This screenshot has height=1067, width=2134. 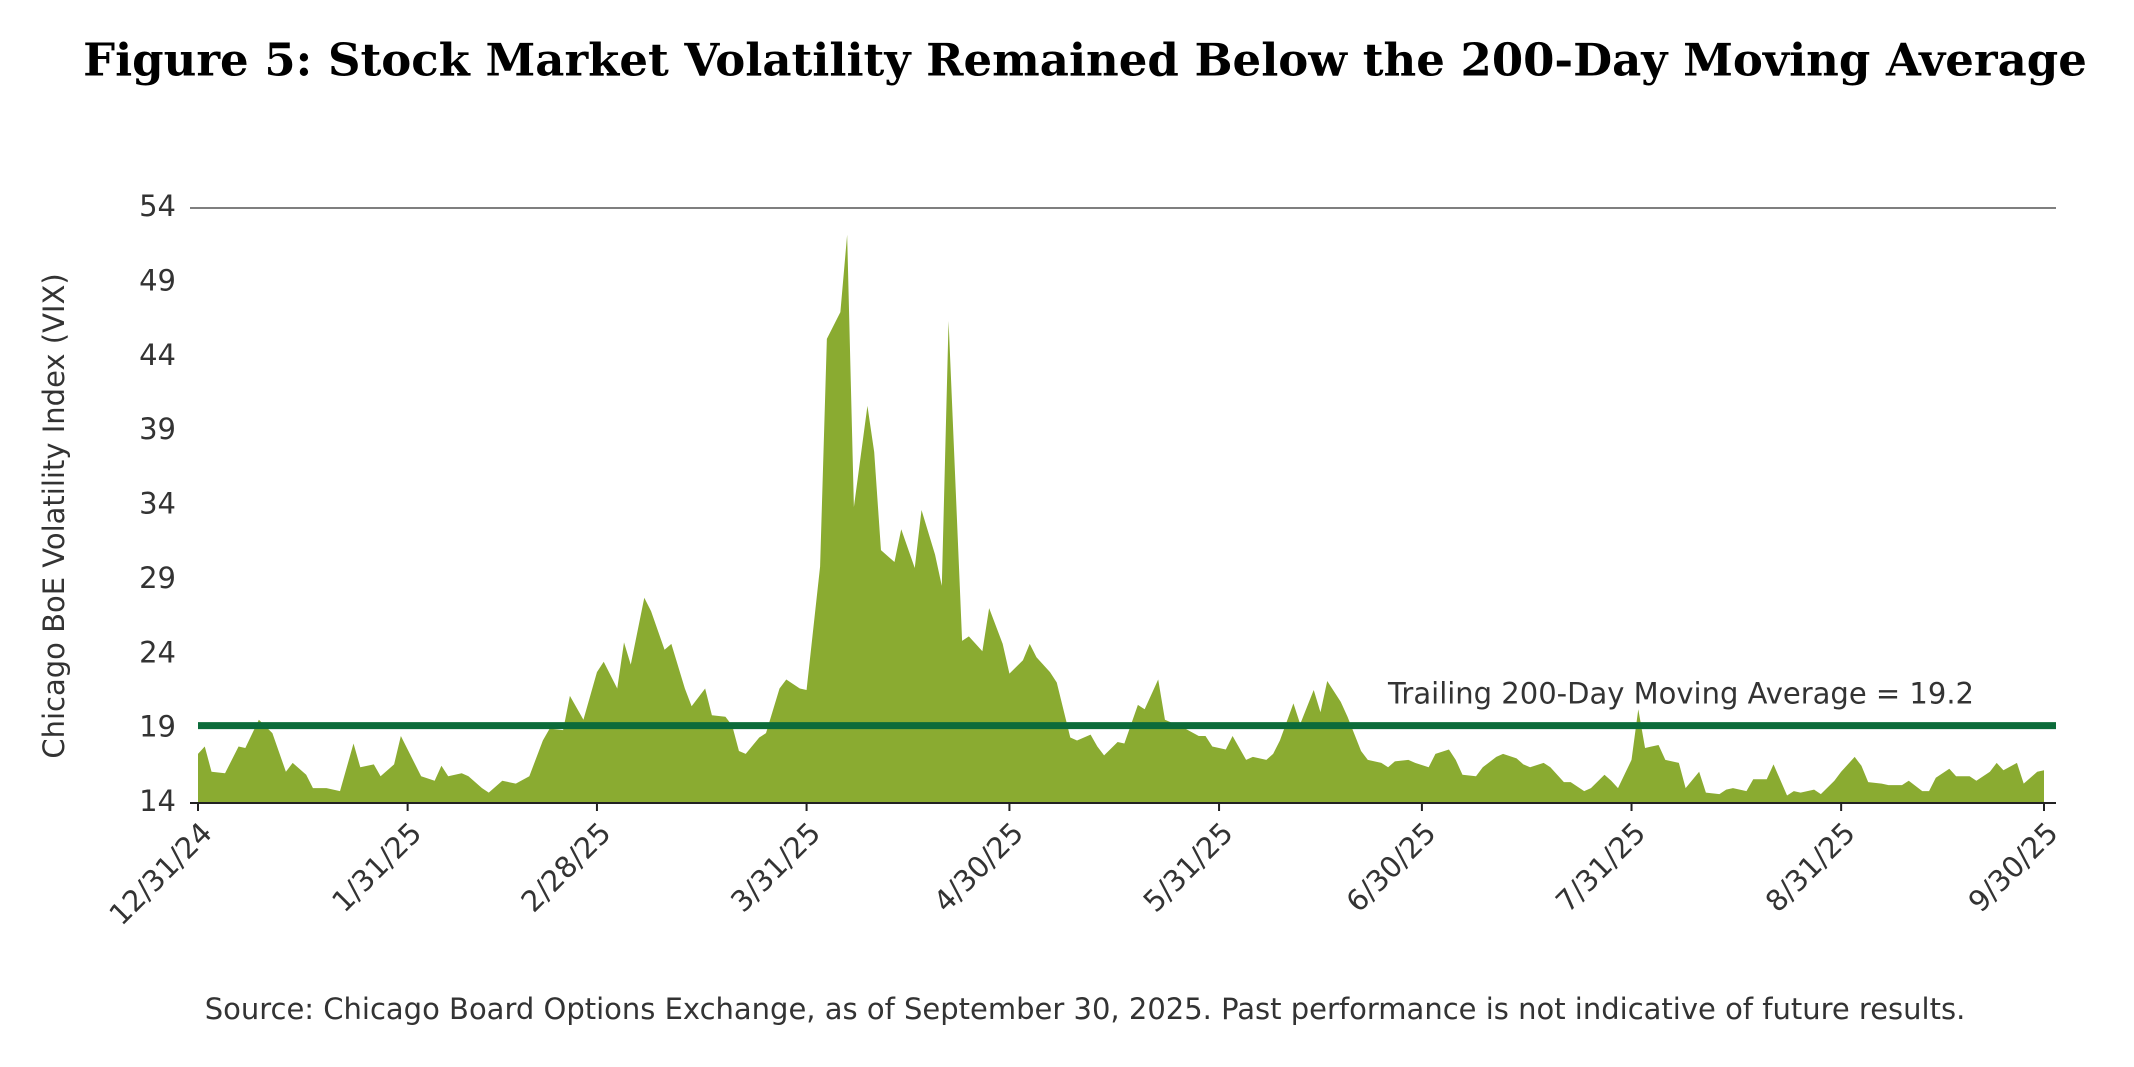 I want to click on y-tick-label: 14, so click(x=157, y=801).